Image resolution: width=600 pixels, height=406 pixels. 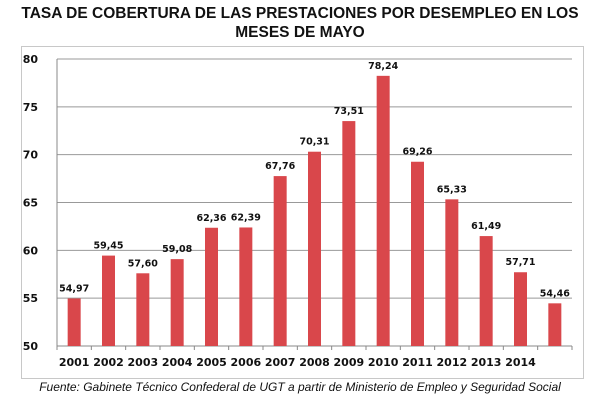 What do you see at coordinates (349, 111) in the screenshot?
I see `data-label: 73,51` at bounding box center [349, 111].